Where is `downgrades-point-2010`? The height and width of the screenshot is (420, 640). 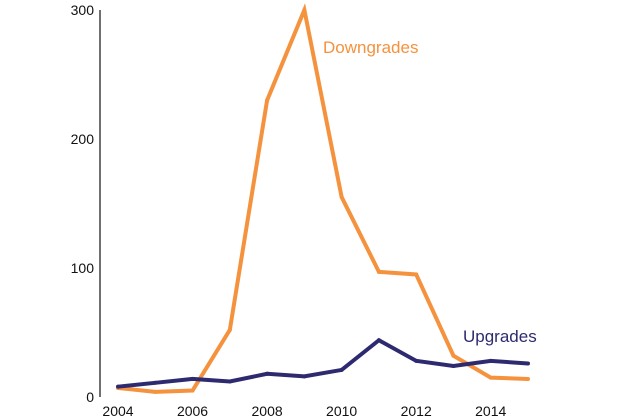
downgrades-point-2010 is located at coordinates (341, 197).